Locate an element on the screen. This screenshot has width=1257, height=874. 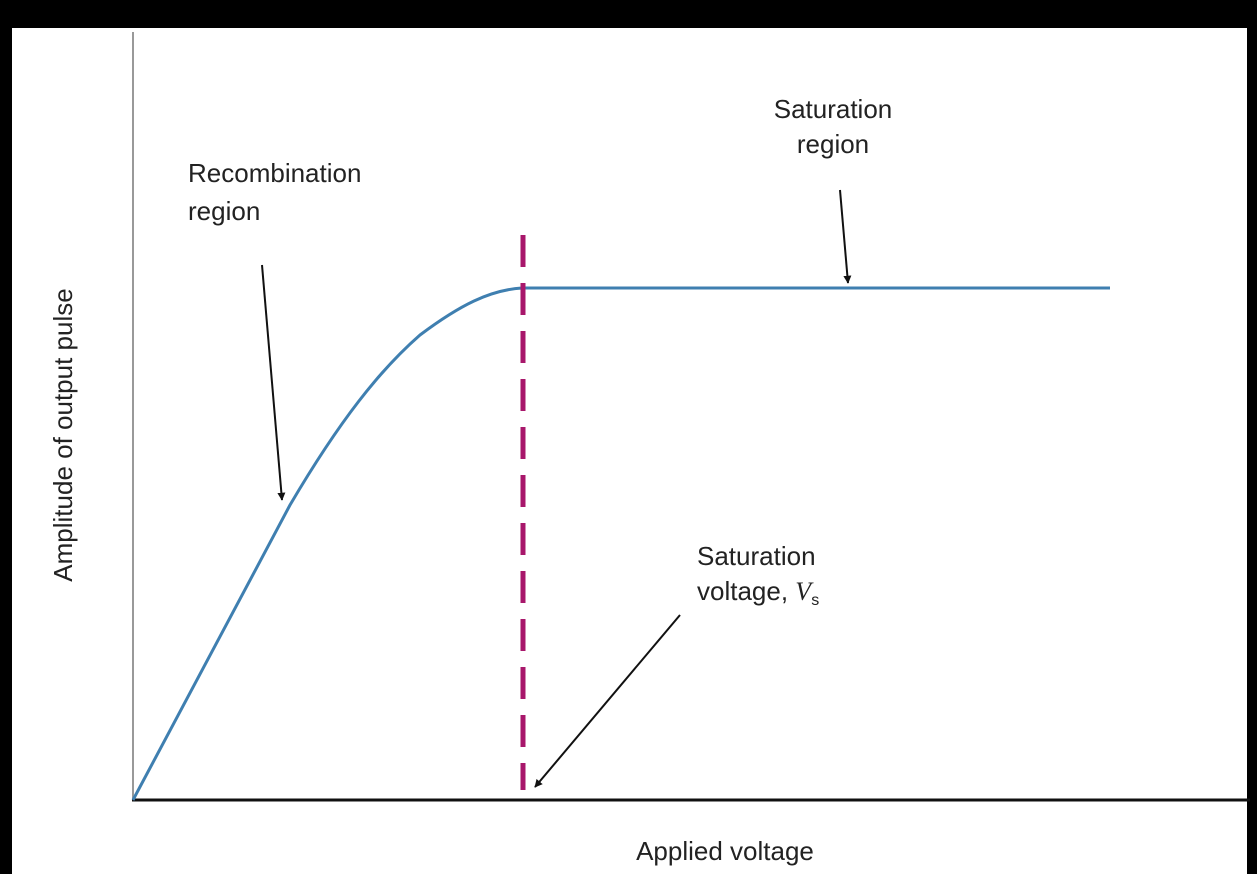
subscript: s is located at coordinates (815, 600).